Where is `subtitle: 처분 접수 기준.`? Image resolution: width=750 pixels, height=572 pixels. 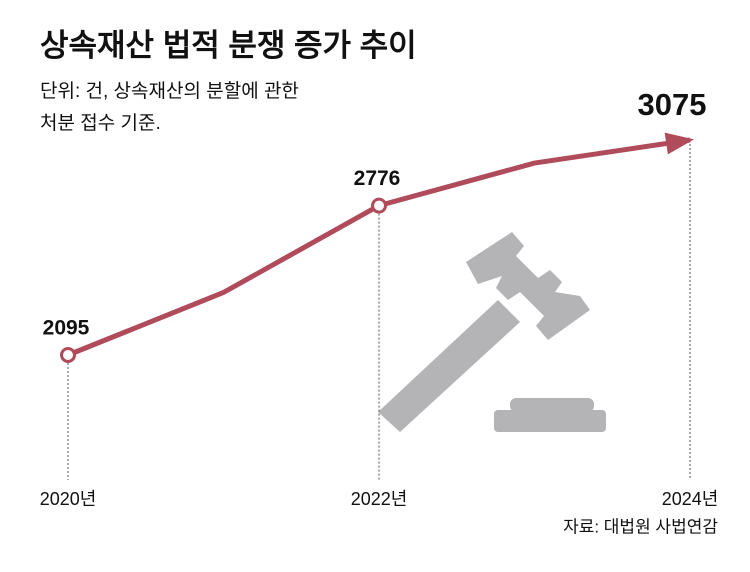
subtitle: 처분 접수 기준. is located at coordinates (100, 123).